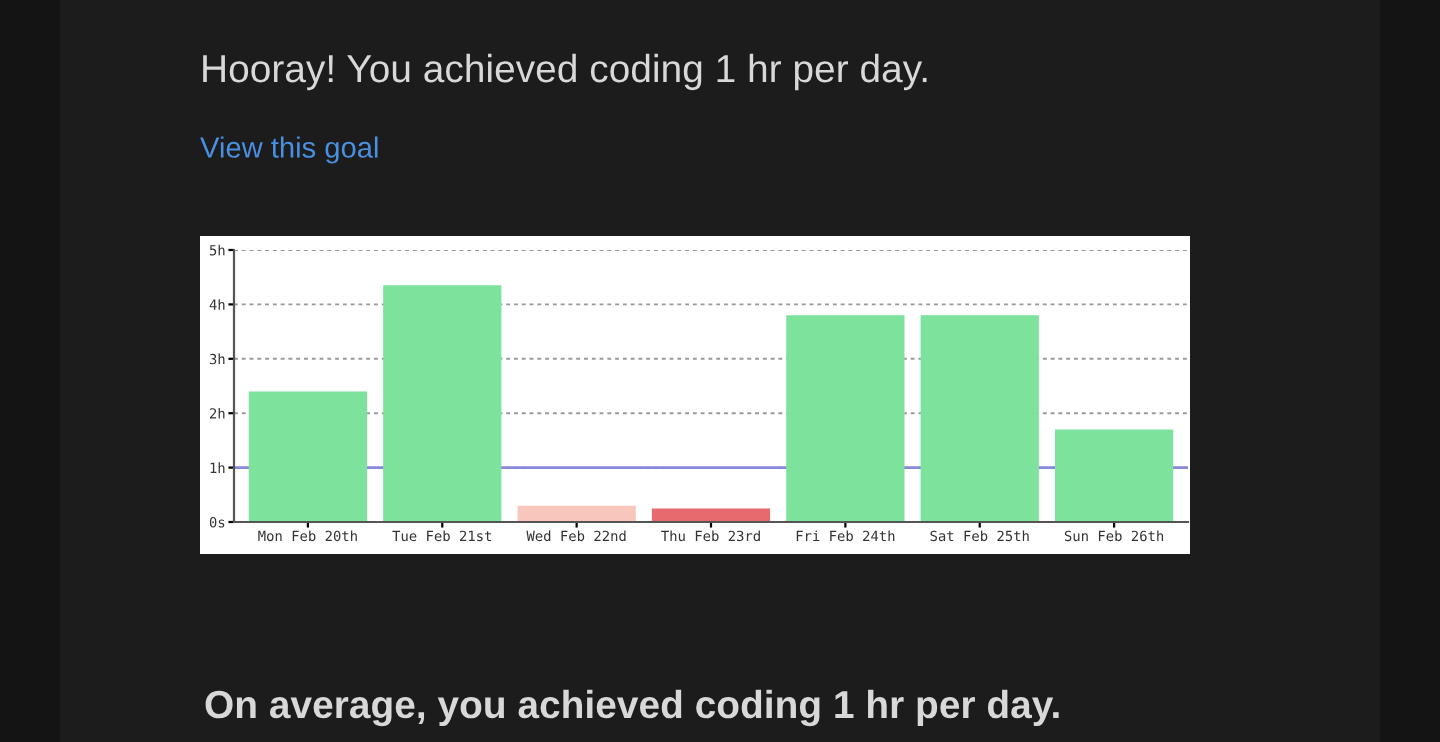 This screenshot has width=1440, height=742. Describe the element at coordinates (289, 150) in the screenshot. I see `text: View this goal` at that location.